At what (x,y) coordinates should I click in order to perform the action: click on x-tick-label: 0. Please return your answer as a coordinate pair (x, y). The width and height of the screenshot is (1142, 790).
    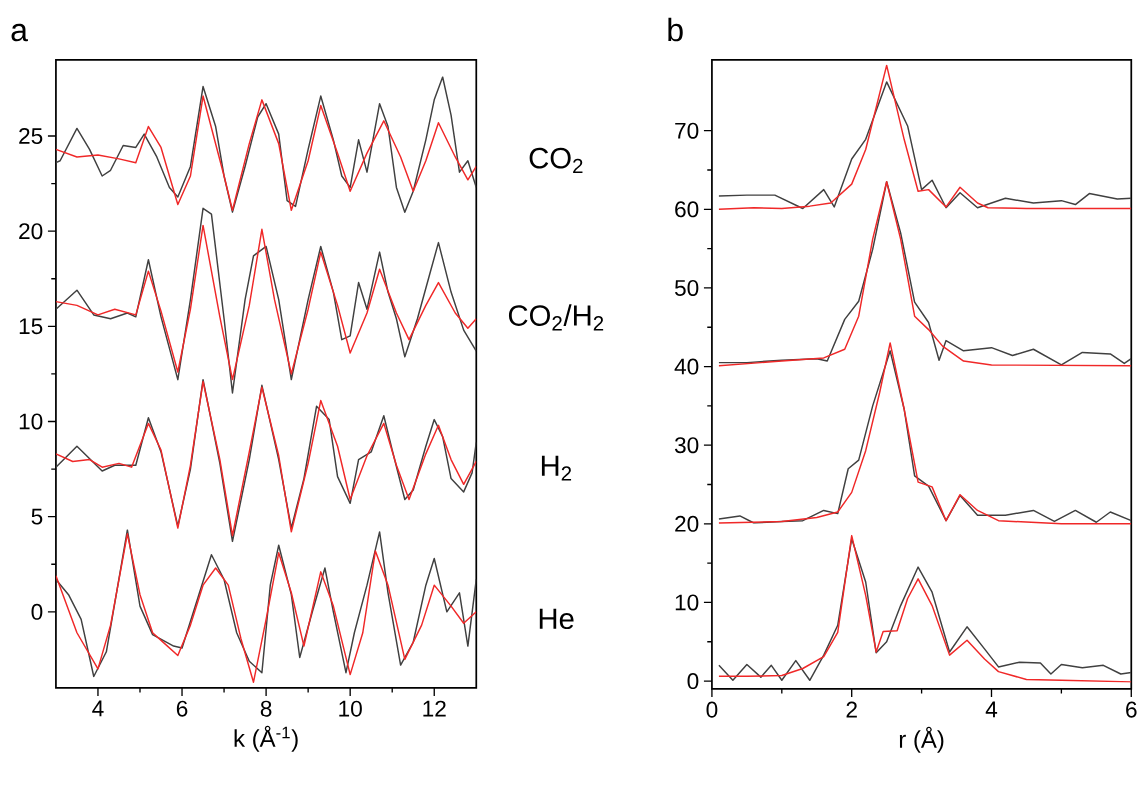
    Looking at the image, I should click on (712, 709).